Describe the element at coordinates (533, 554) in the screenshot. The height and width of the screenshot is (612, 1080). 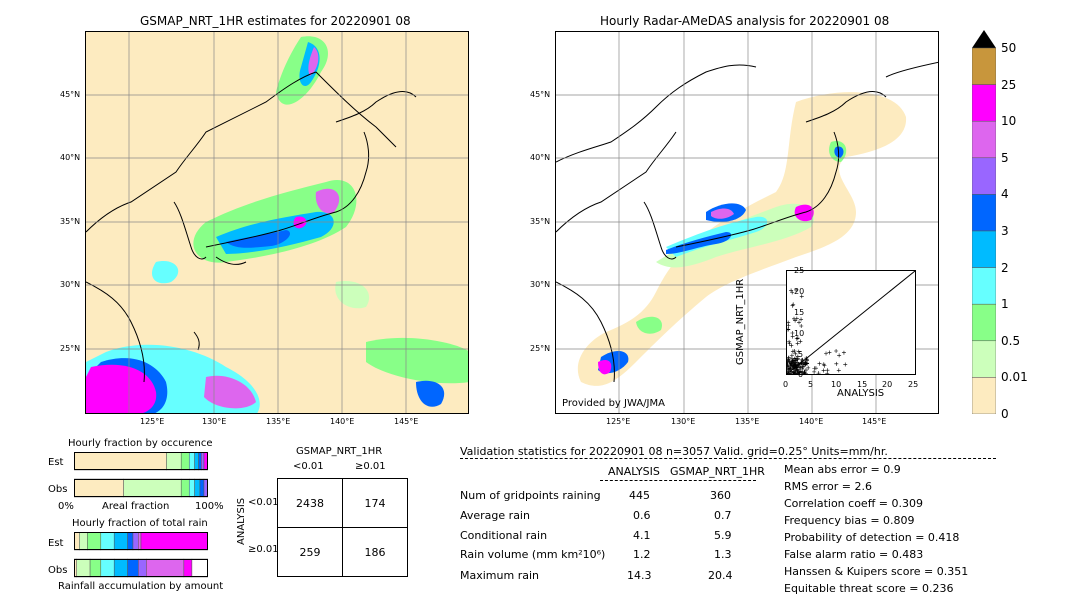
I see `validation-row-label: Rain volume (mm km²10⁶)` at that location.